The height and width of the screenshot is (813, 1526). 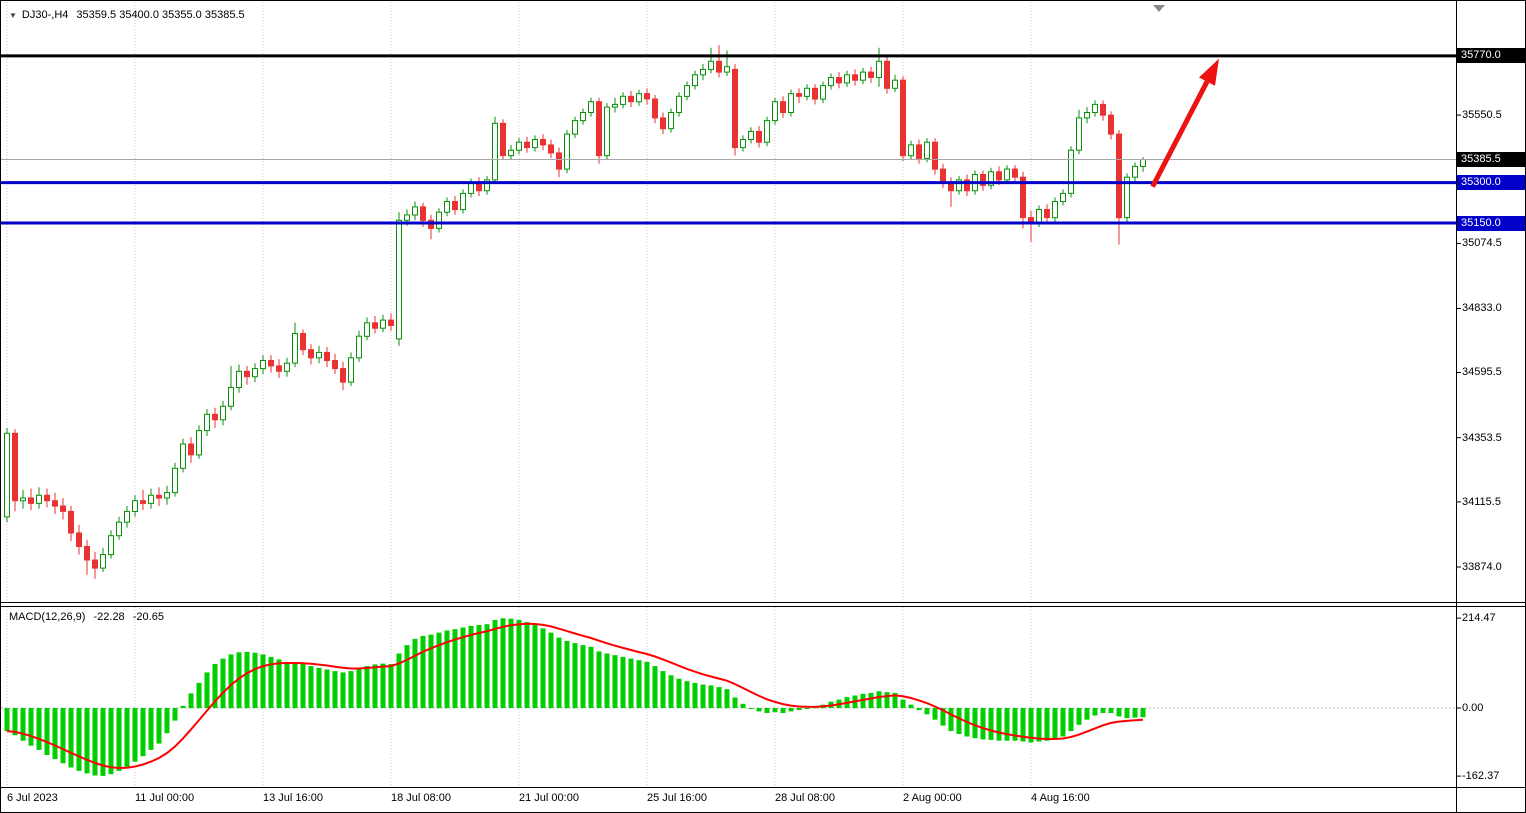 I want to click on macd-indicator-label: MACD(12,26,9), so click(x=47, y=617).